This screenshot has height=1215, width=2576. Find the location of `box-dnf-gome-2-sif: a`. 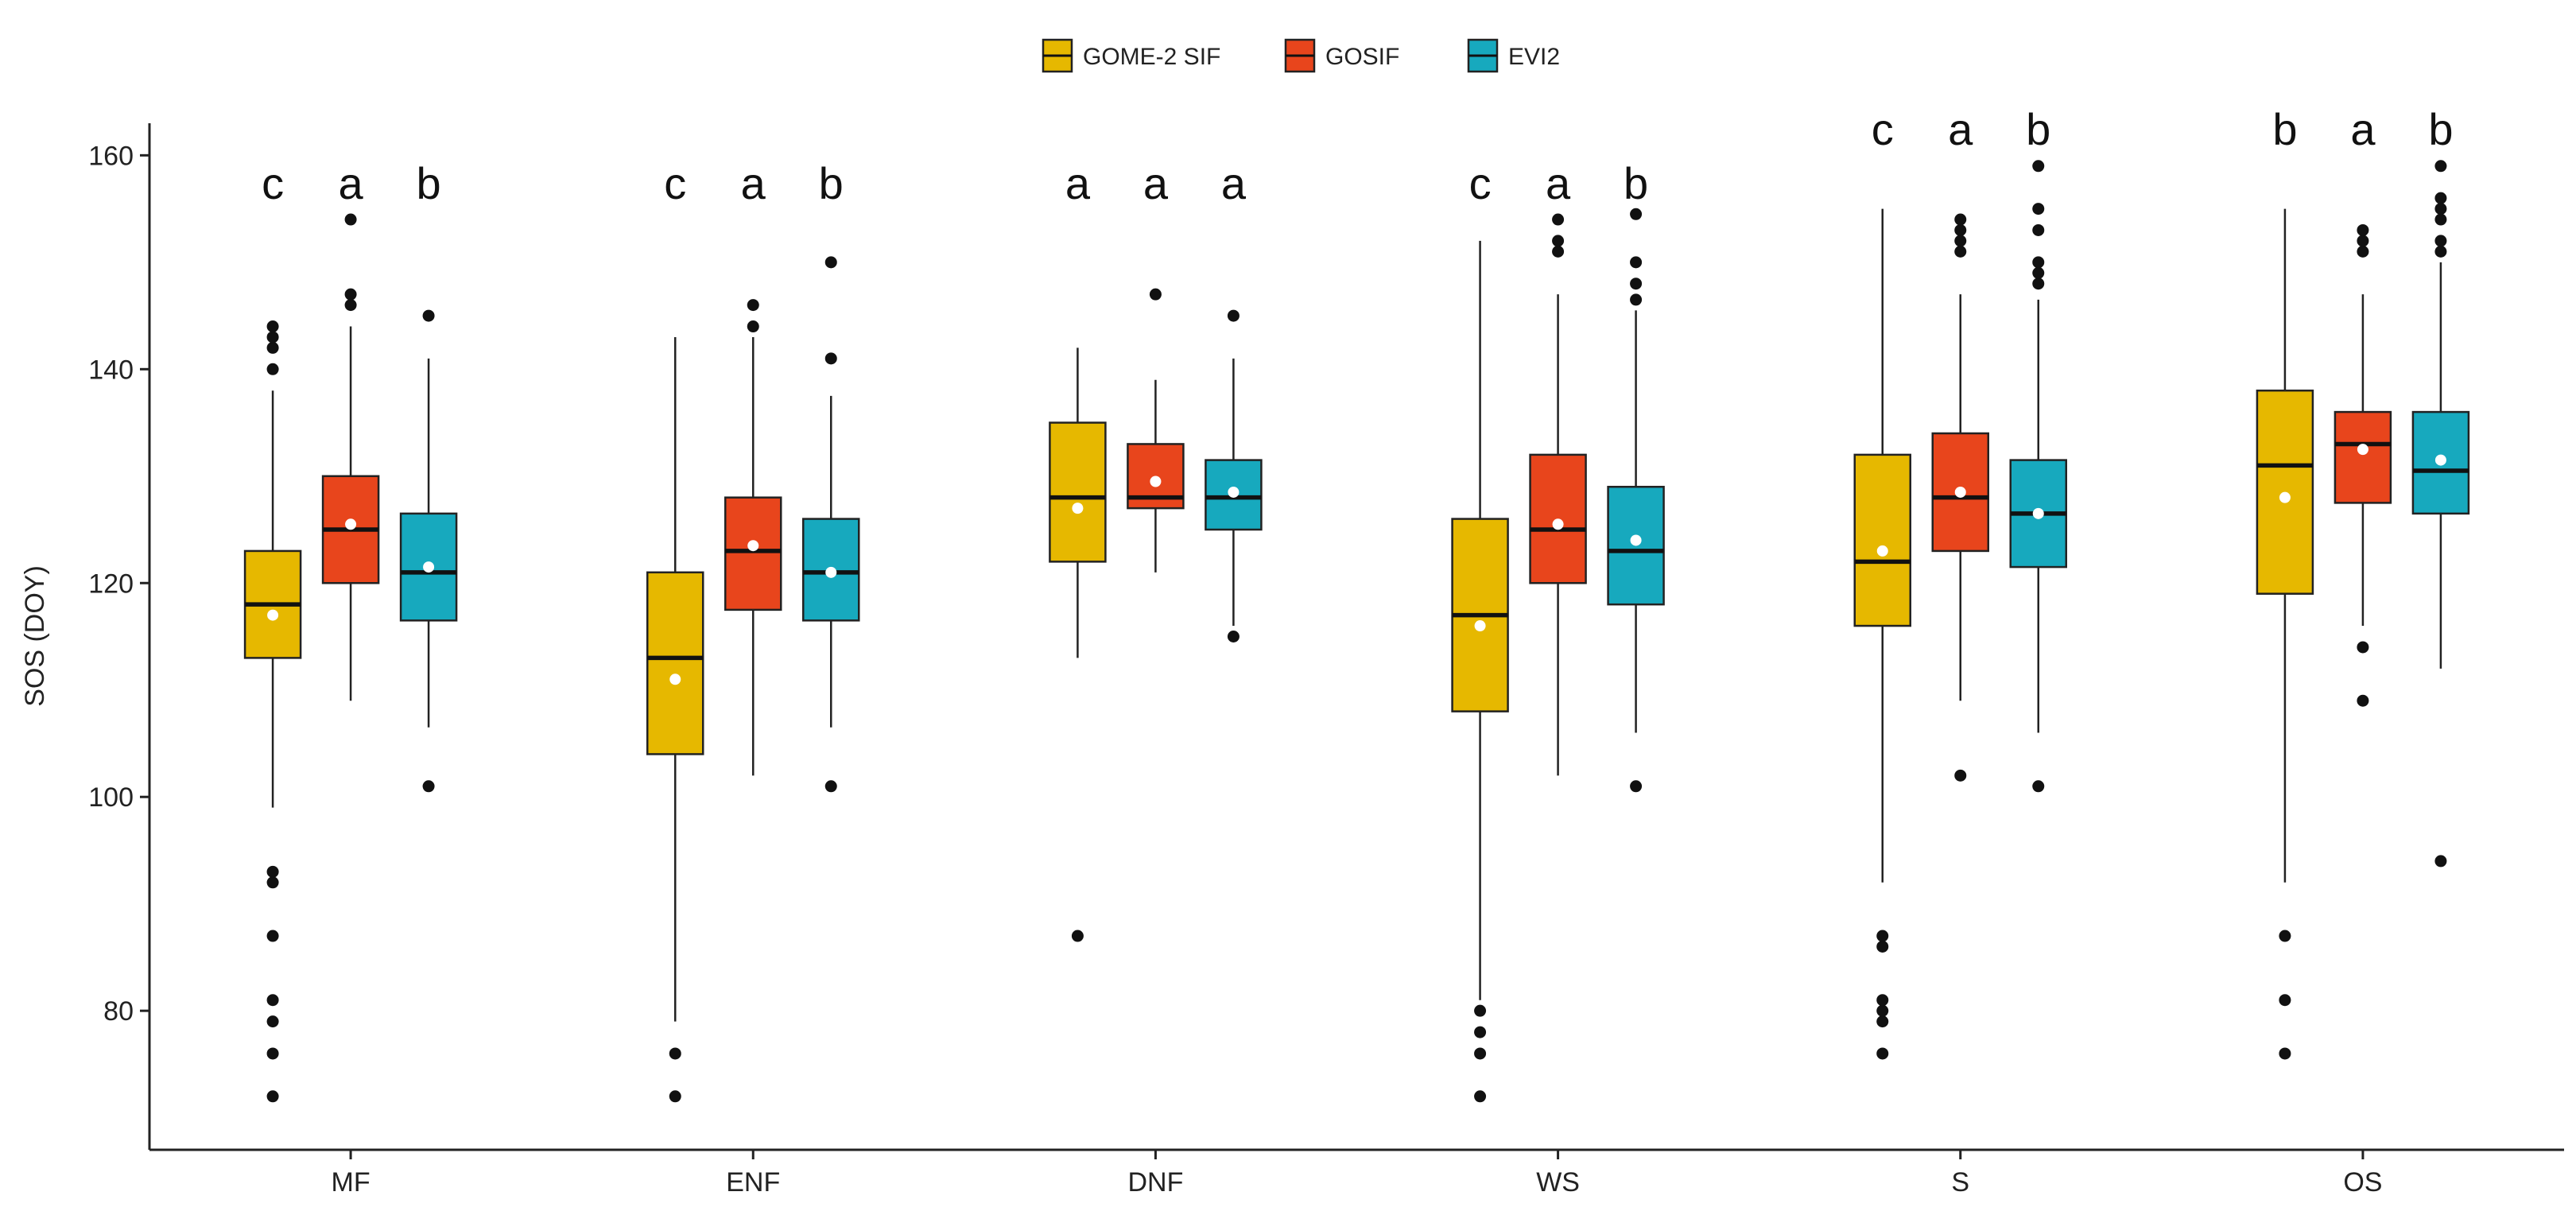

box-dnf-gome-2-sif: a is located at coordinates (1078, 550).